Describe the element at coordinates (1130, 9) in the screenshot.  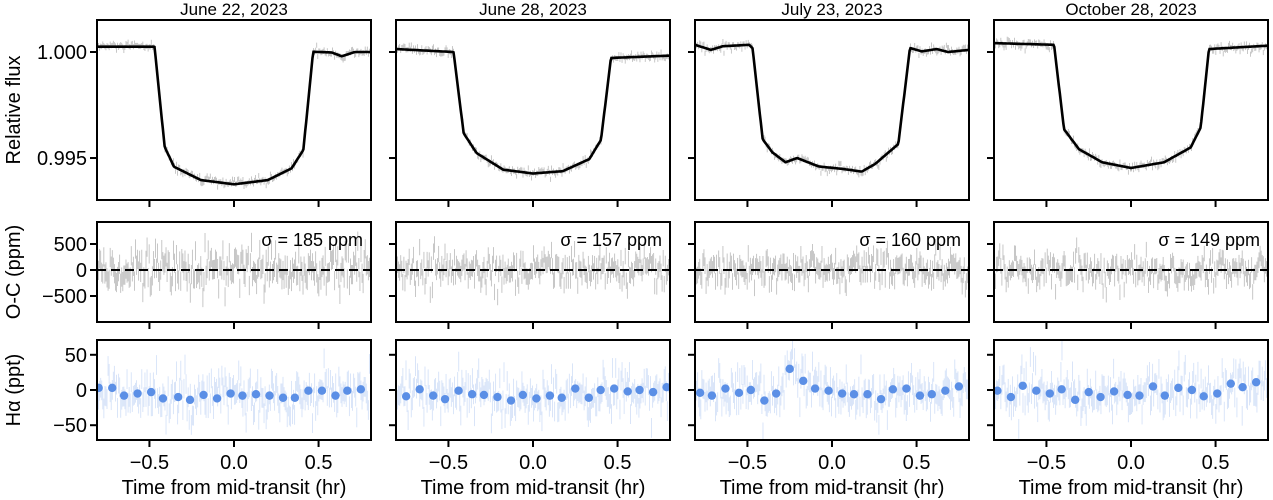
I see `panel-title: October 28, 2023` at that location.